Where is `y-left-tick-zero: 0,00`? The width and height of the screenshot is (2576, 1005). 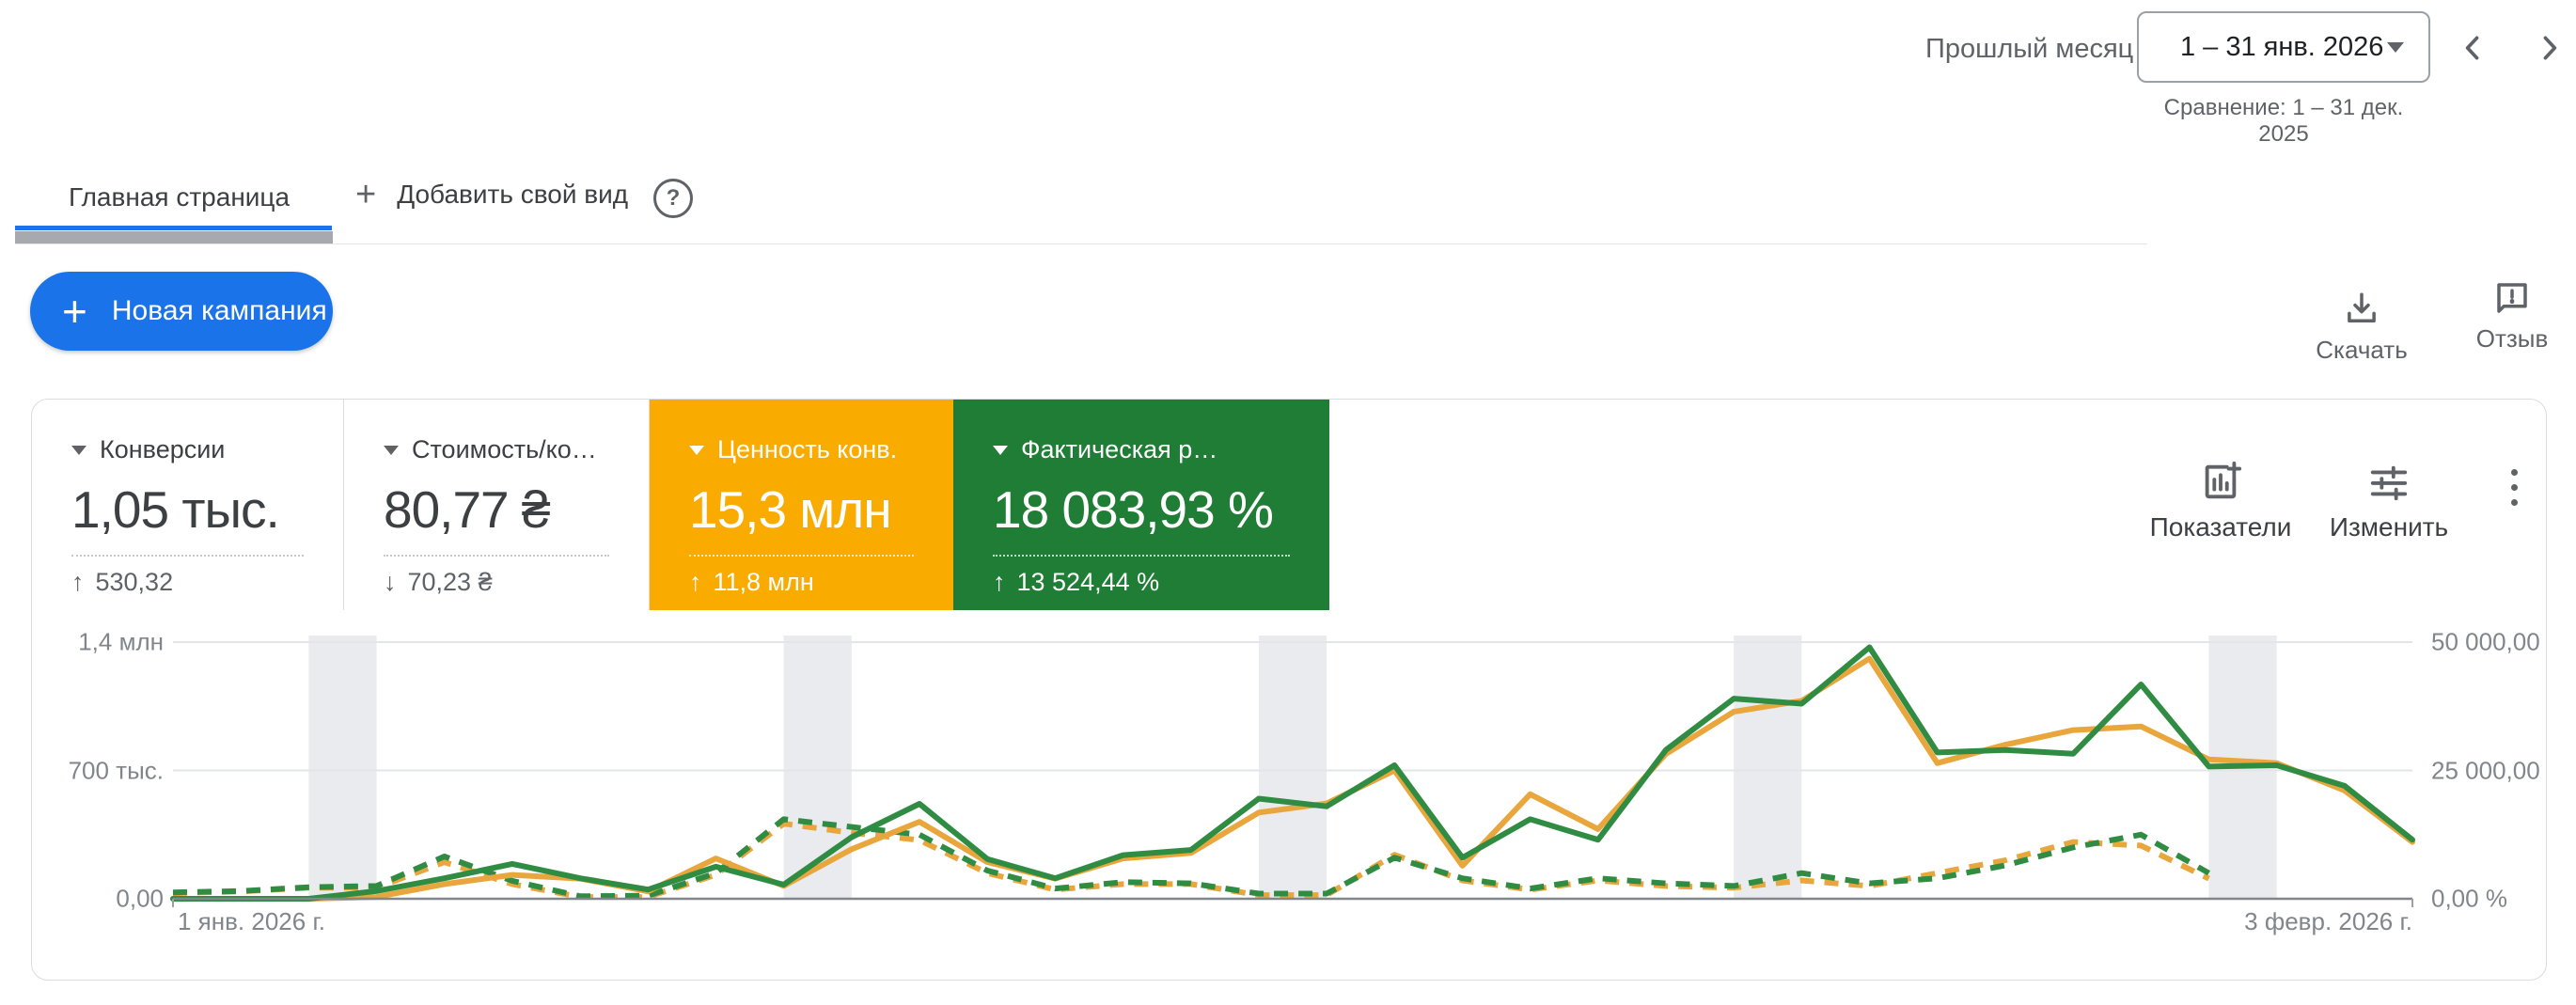
y-left-tick-zero: 0,00 is located at coordinates (140, 898).